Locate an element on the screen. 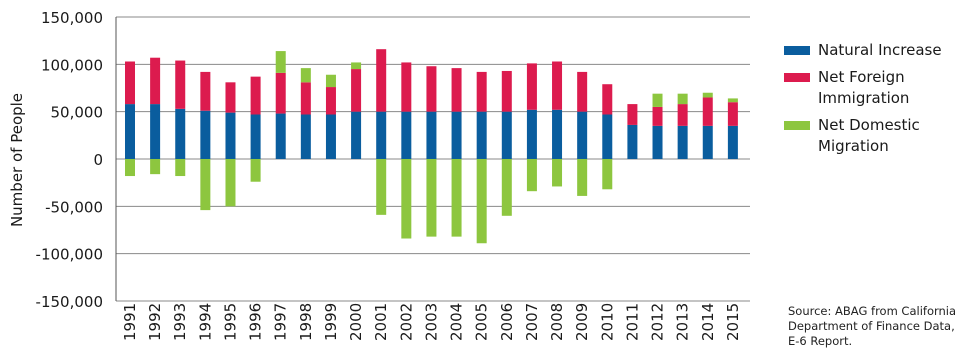 Image resolution: width=966 pixels, height=353 pixels. bar-natural-increase-1991 is located at coordinates (130, 131).